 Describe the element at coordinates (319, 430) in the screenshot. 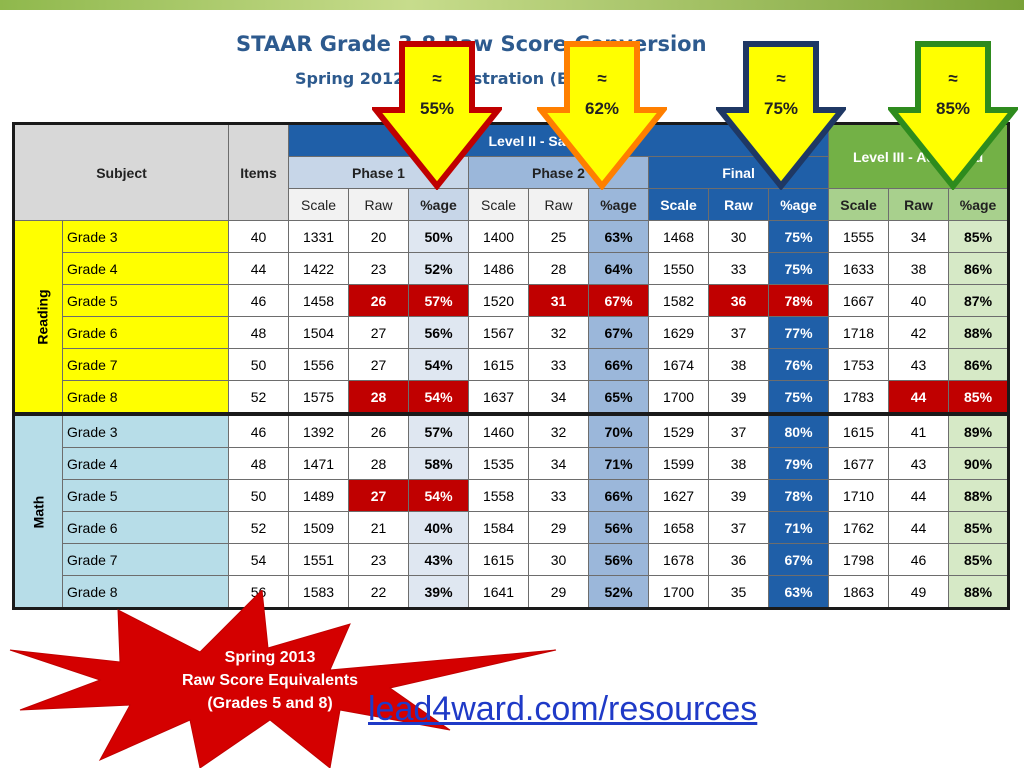

I see `cell-p1-scale: 1392` at that location.